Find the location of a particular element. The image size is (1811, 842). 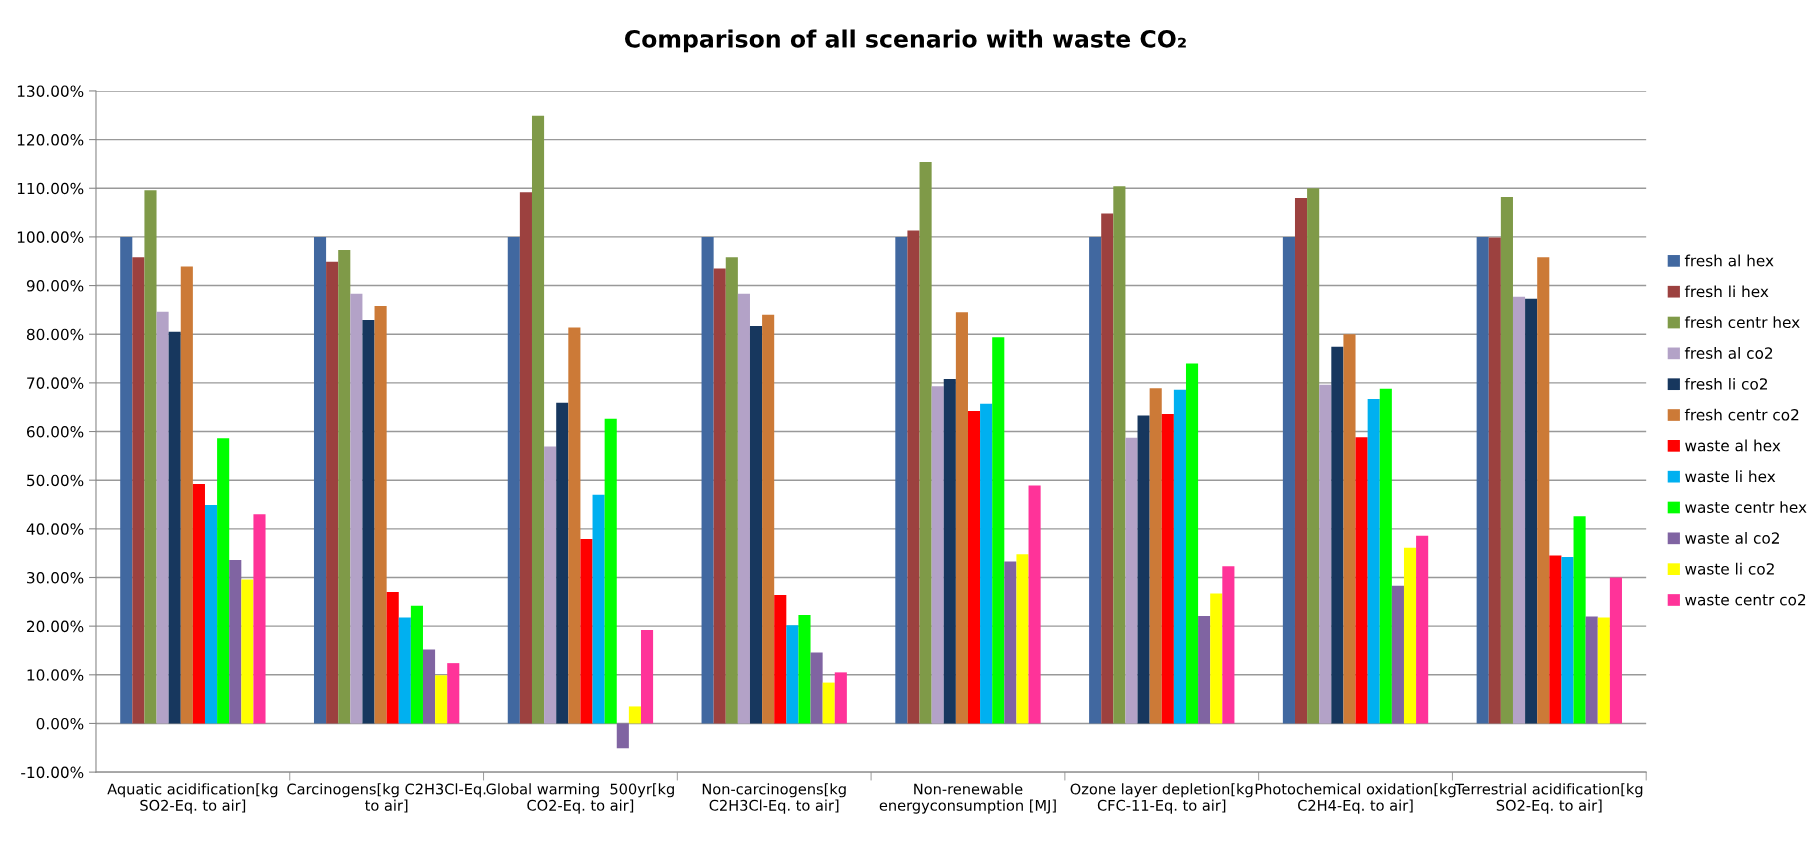

x-tick-label: Terrestrial acidification[kg SO2-Eq. to air] is located at coordinates (1548, 798).